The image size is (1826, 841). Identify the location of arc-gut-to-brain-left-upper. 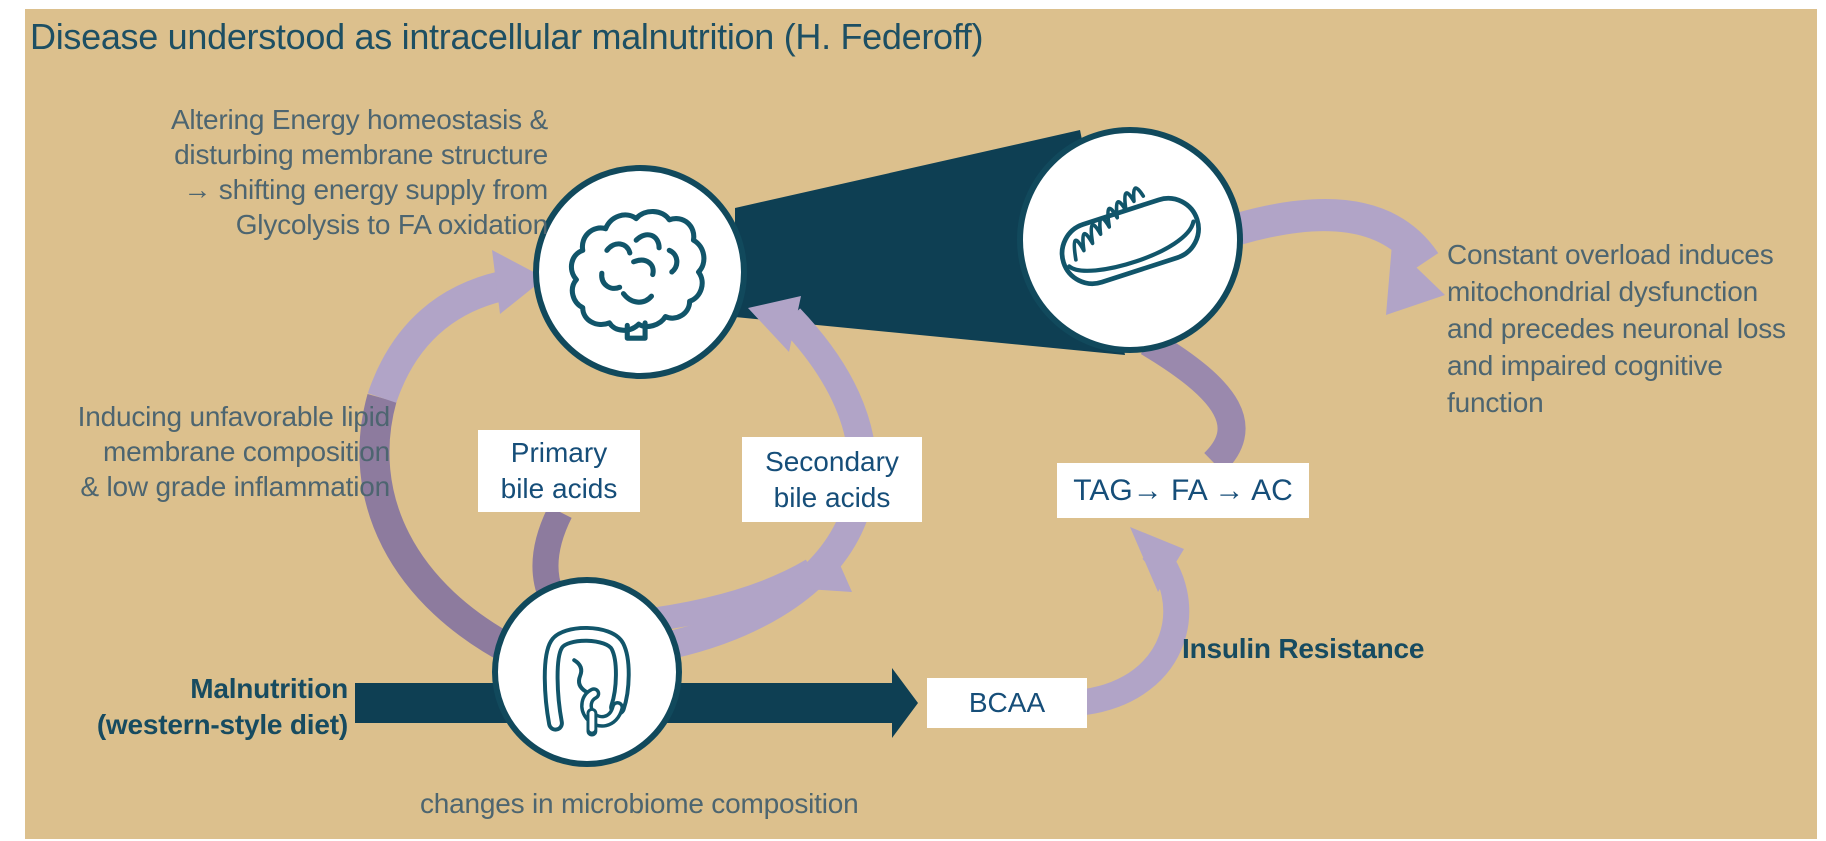
(436, 337).